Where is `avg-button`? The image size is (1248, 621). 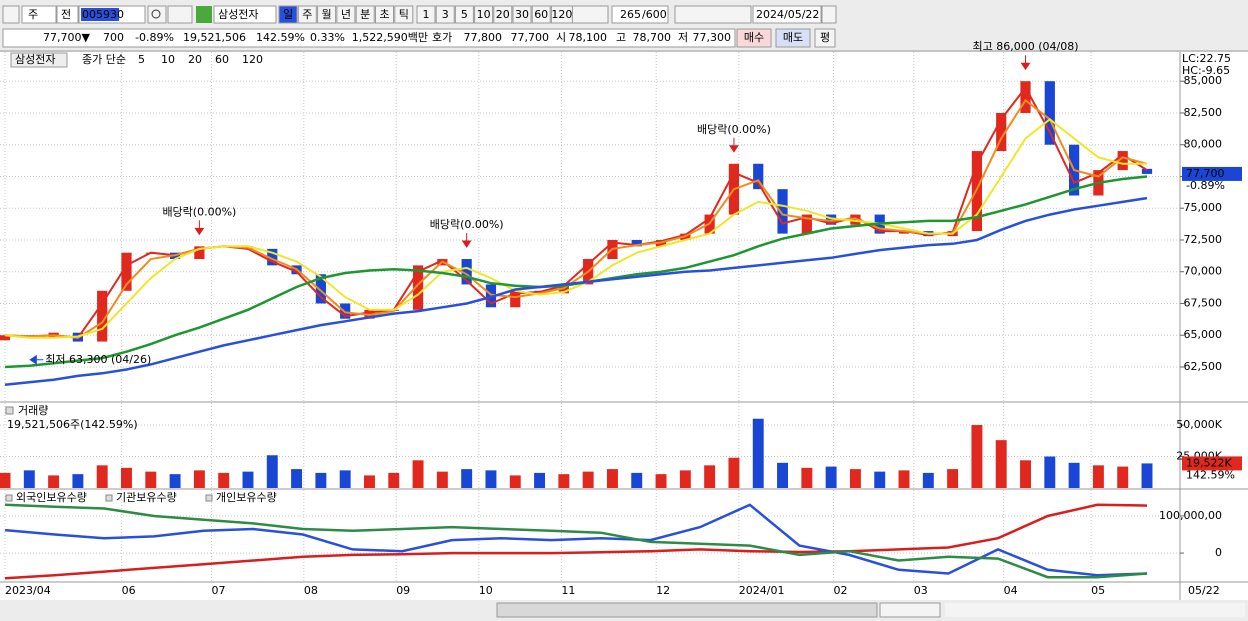
avg-button is located at coordinates (825, 38).